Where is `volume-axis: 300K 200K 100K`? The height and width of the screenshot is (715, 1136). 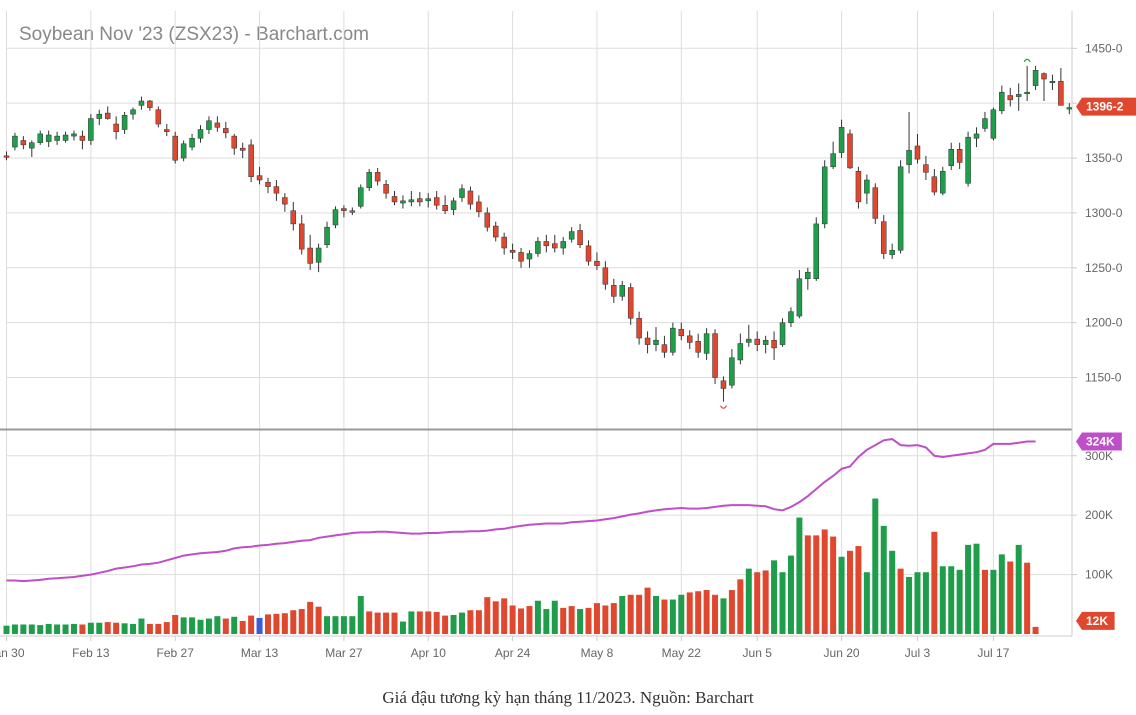 volume-axis: 300K 200K 100K is located at coordinates (1092, 515).